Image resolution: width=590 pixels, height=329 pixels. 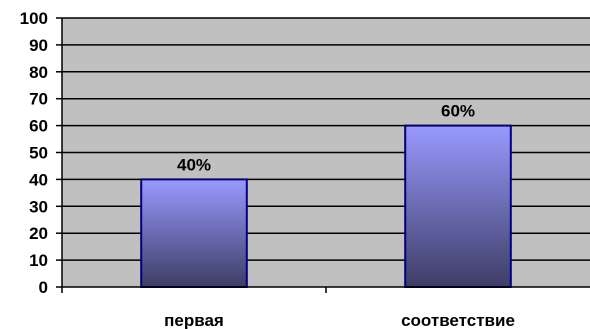 What do you see at coordinates (38, 72) in the screenshot?
I see `y-tick-label: 80` at bounding box center [38, 72].